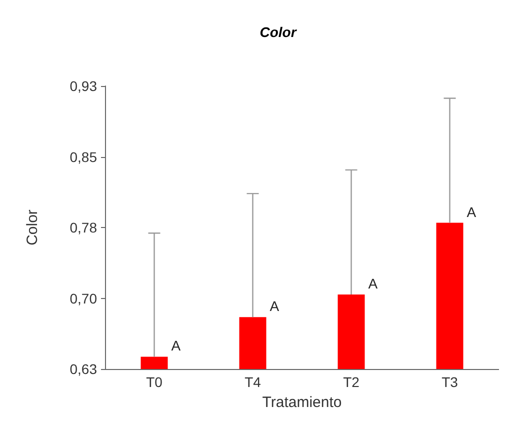 The image size is (507, 433). What do you see at coordinates (84, 228) in the screenshot?
I see `y-tick-label: 0,78` at bounding box center [84, 228].